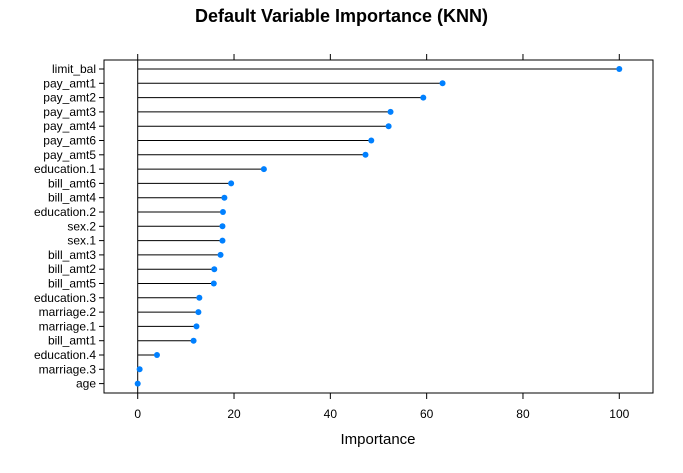 Image resolution: width=683 pixels, height=473 pixels. What do you see at coordinates (65, 169) in the screenshot?
I see `category-label: education.1` at bounding box center [65, 169].